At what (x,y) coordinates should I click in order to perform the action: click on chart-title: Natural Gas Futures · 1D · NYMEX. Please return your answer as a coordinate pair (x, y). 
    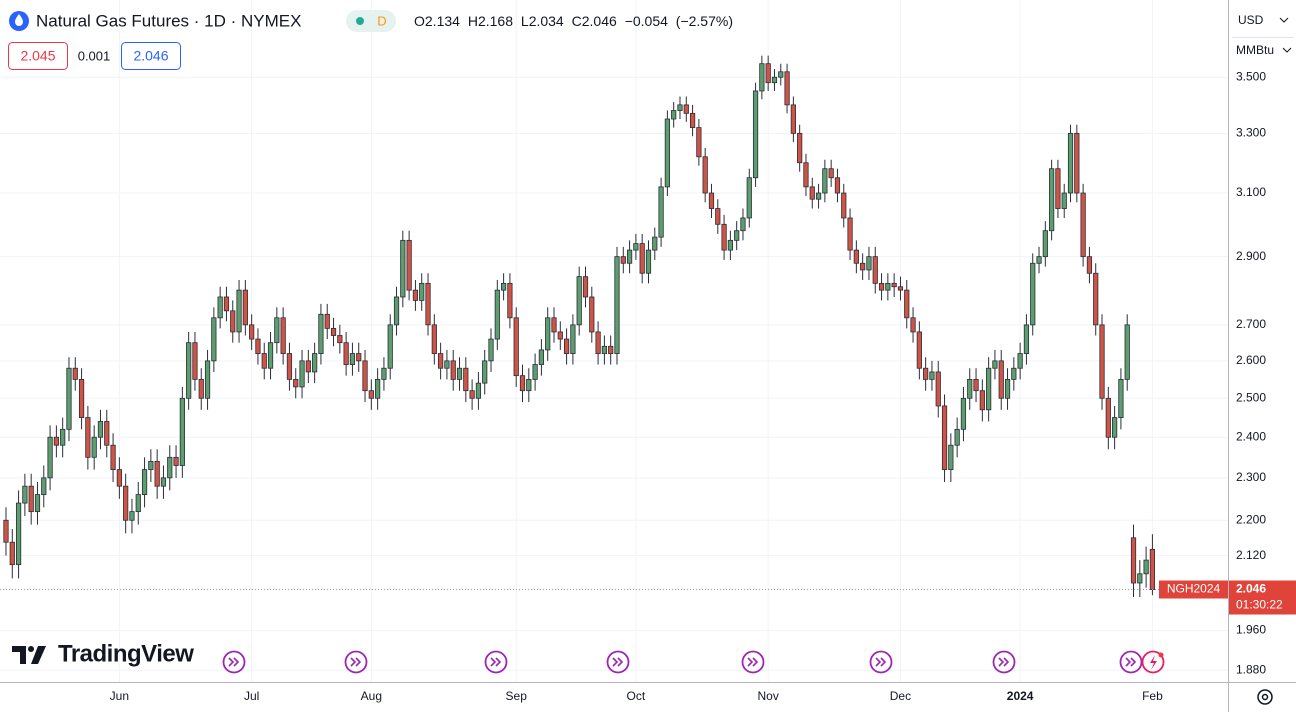
    Looking at the image, I should click on (168, 20).